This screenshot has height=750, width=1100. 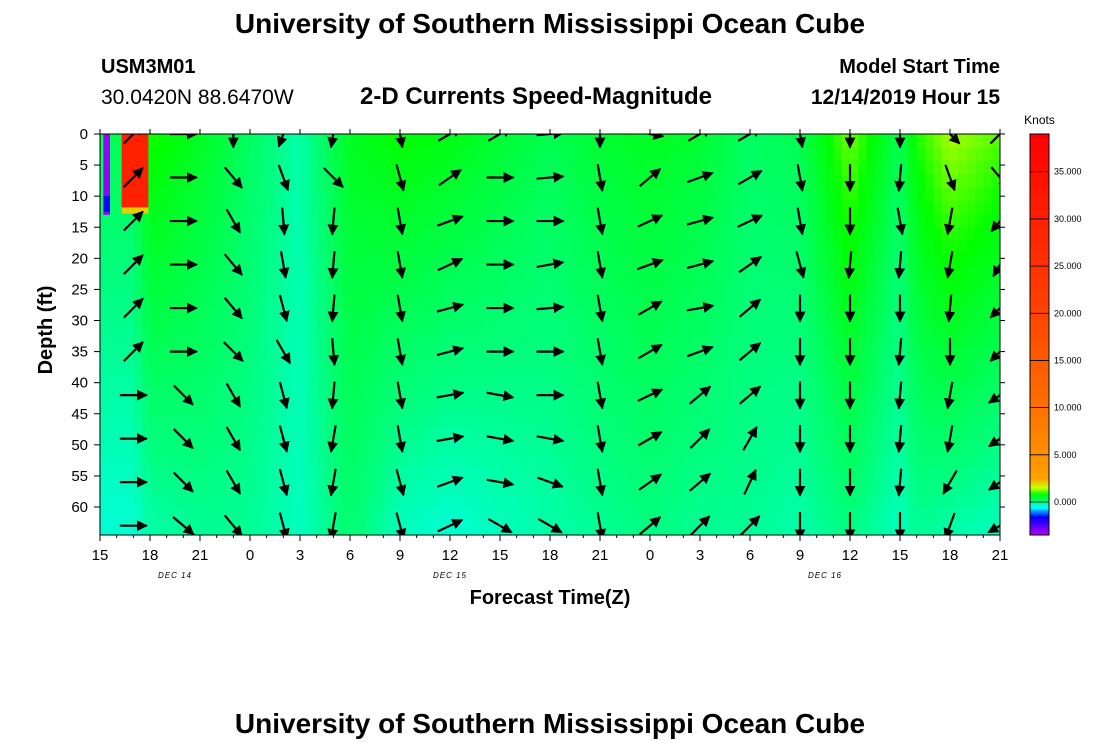 What do you see at coordinates (1039, 334) in the screenshot?
I see `colorbar-scale` at bounding box center [1039, 334].